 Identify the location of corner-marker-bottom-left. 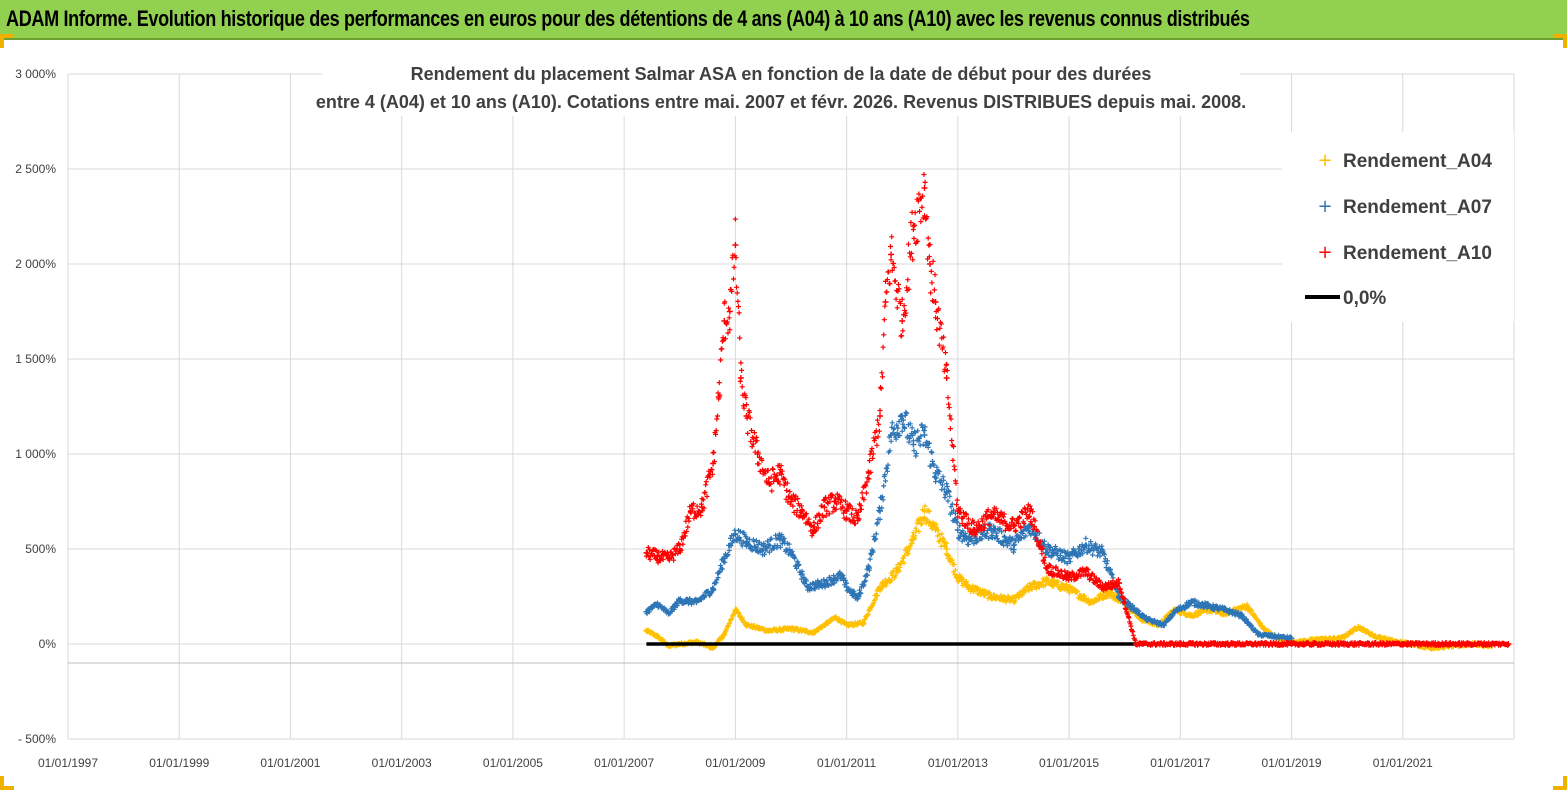
(7, 783).